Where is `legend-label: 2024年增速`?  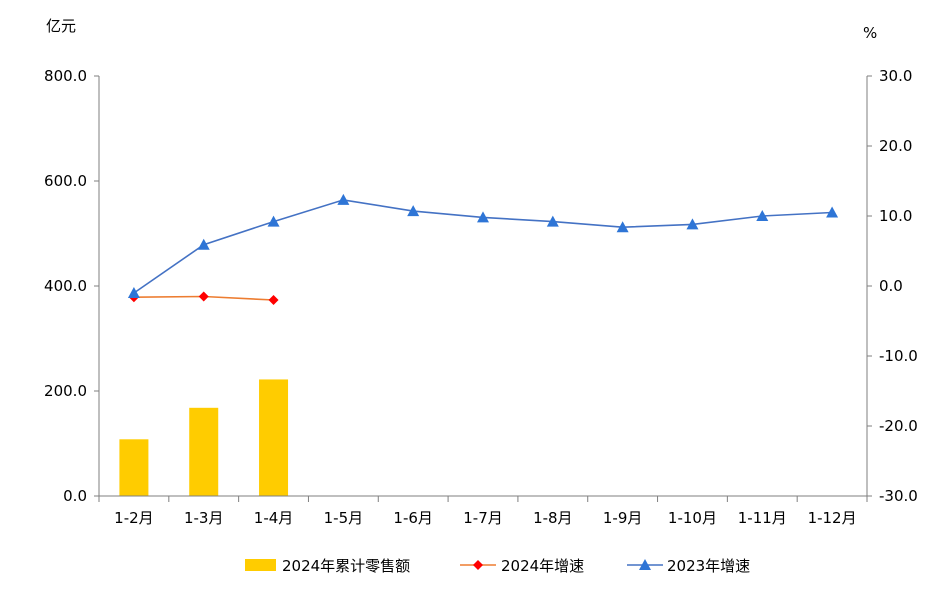 legend-label: 2024年增速 is located at coordinates (542, 566).